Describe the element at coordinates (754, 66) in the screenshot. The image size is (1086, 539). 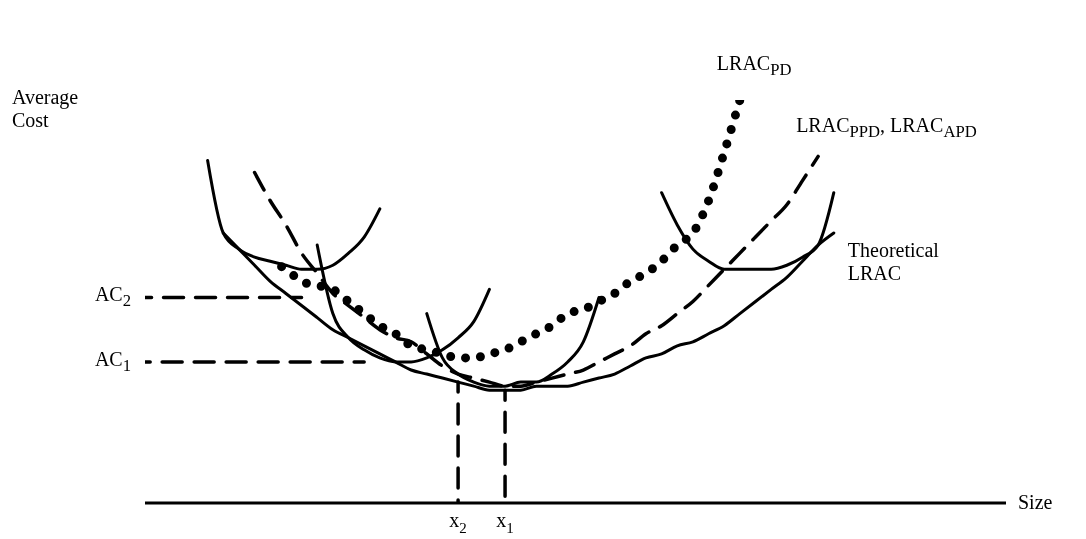
I see `series-label: LRAC$_{PD}$` at that location.